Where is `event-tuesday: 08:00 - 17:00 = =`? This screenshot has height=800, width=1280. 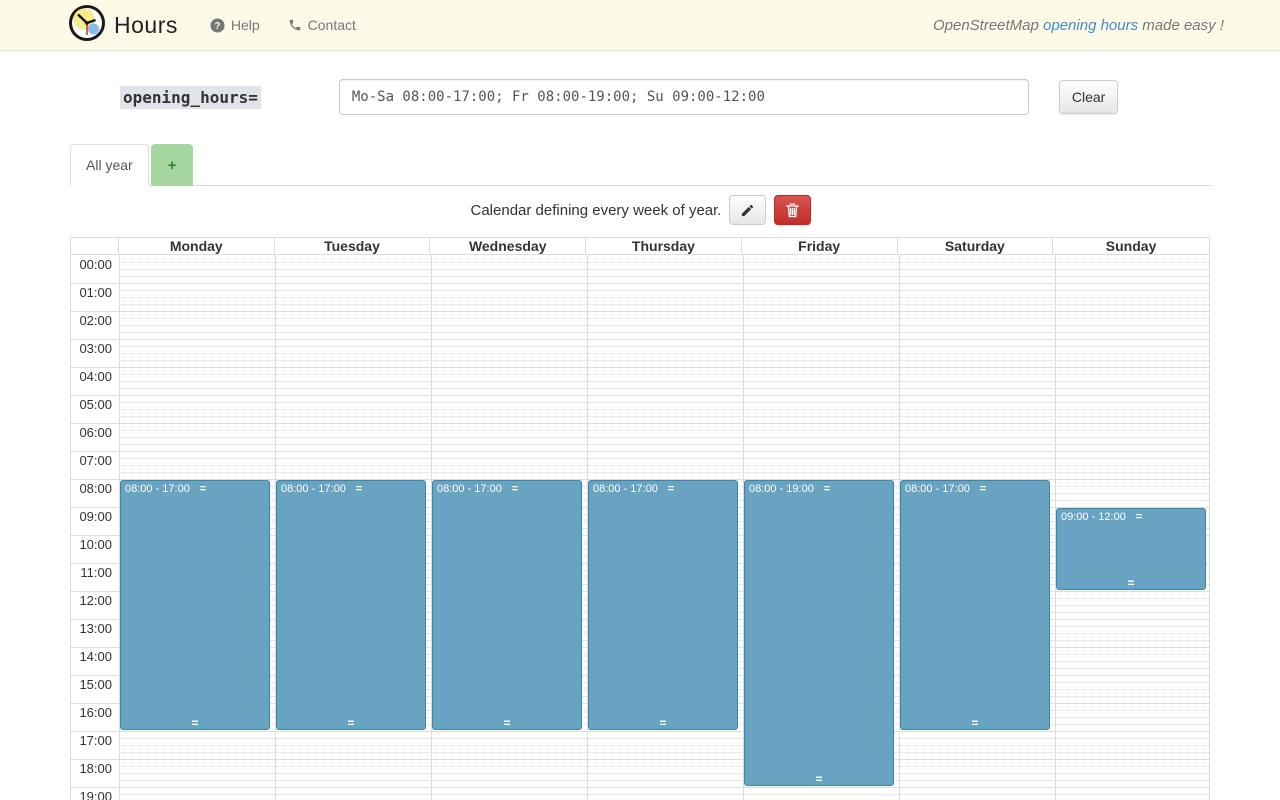
event-tuesday: 08:00 - 17:00 = = is located at coordinates (351, 605).